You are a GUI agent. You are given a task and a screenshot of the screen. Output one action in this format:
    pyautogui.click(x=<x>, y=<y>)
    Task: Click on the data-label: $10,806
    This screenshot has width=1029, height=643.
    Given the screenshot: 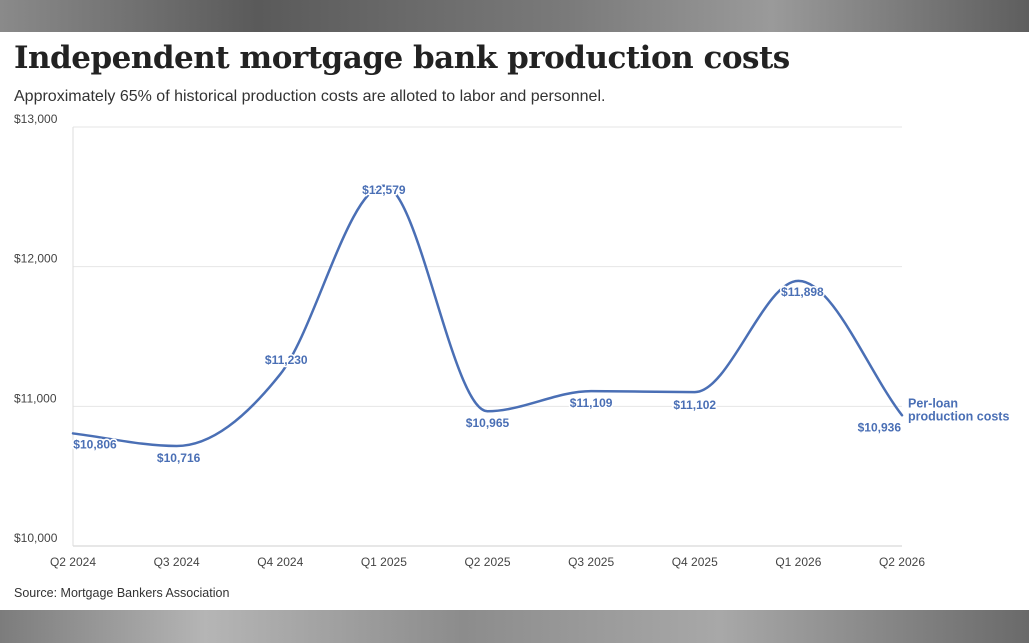 What is the action you would take?
    pyautogui.click(x=95, y=444)
    